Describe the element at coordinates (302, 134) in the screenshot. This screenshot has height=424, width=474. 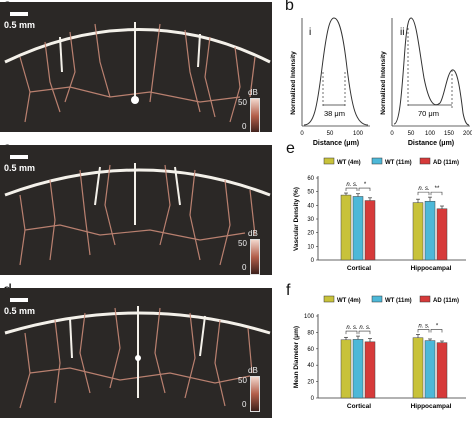
I see `profile-i-tick: 0` at that location.